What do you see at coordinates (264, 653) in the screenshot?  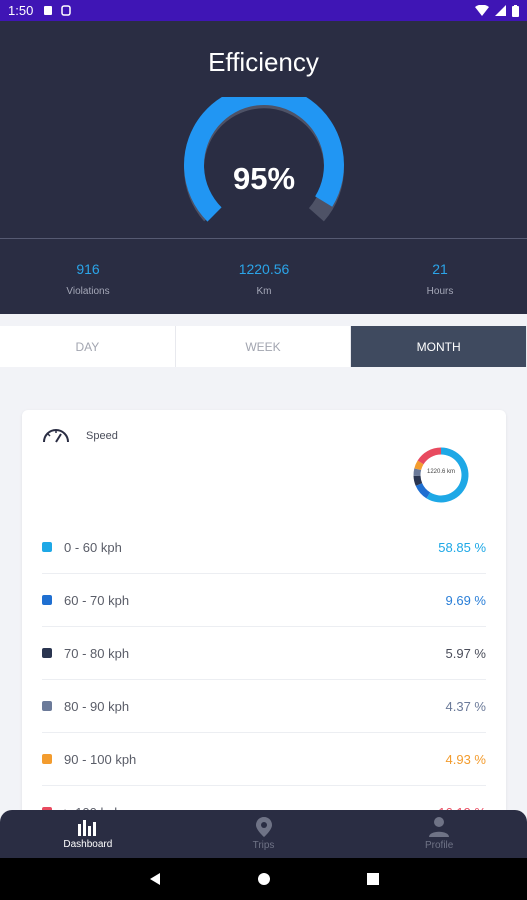 I see `list-item: 70 - 80 kph 5.97 %` at bounding box center [264, 653].